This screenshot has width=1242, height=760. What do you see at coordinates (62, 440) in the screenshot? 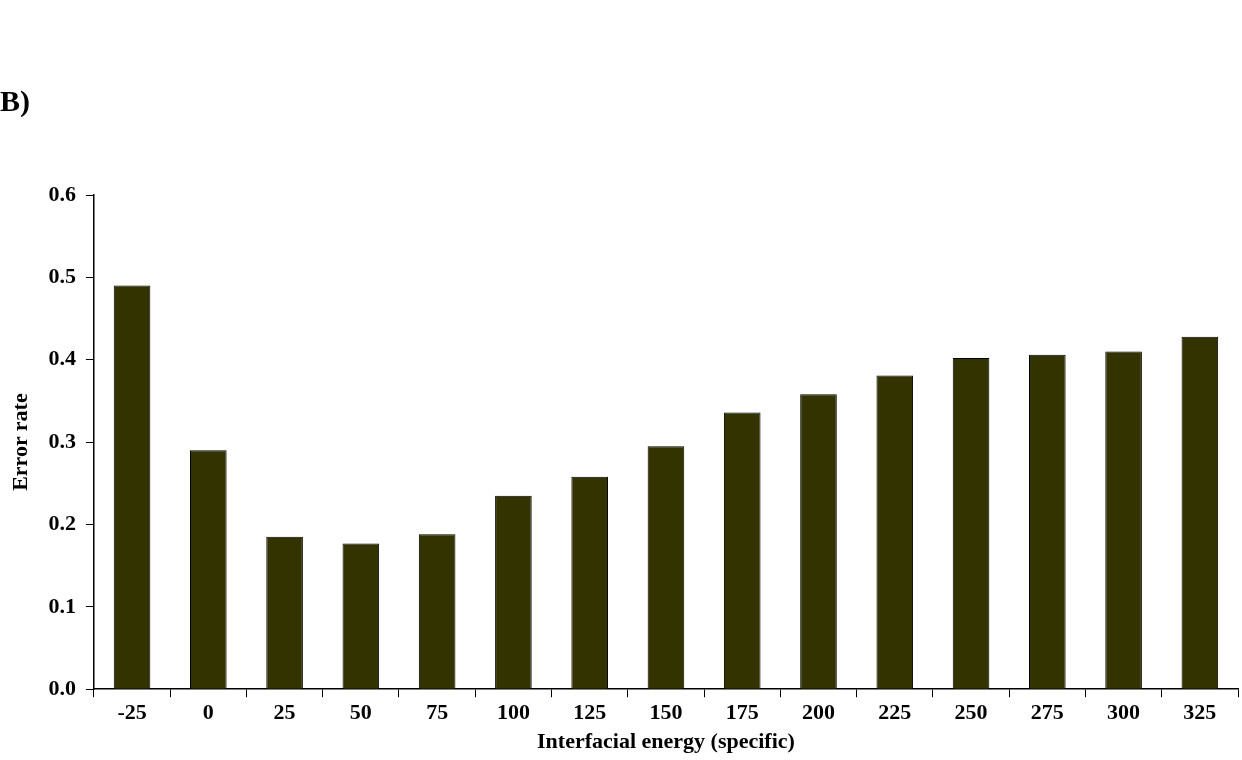
I see `y-tick-label: 0.3` at bounding box center [62, 440].